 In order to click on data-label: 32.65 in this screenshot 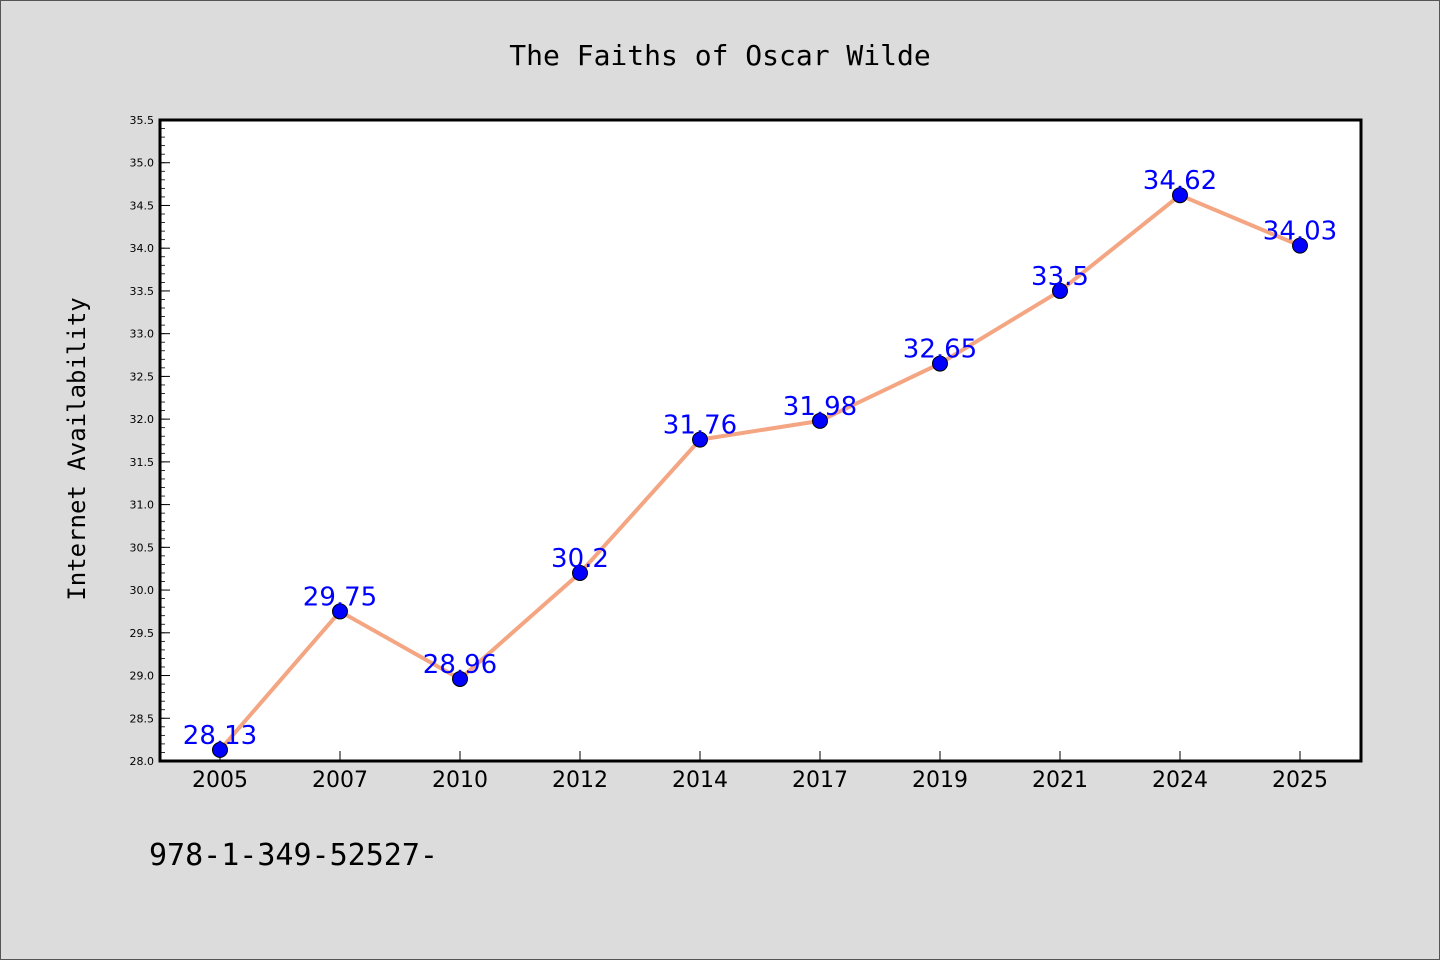, I will do `click(940, 350)`.